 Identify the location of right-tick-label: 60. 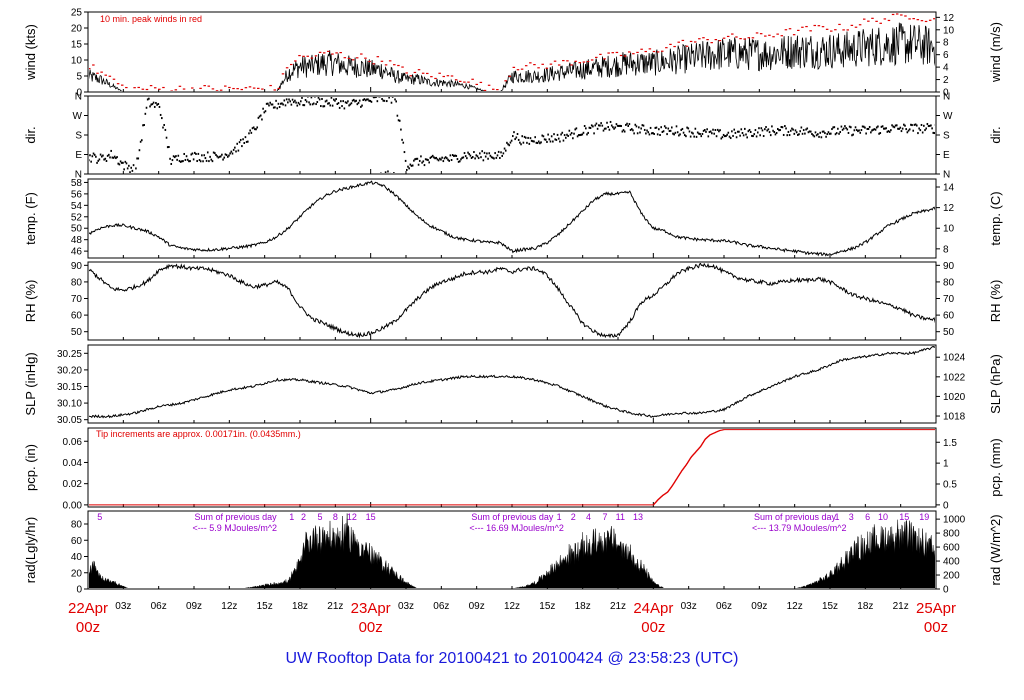
(949, 316).